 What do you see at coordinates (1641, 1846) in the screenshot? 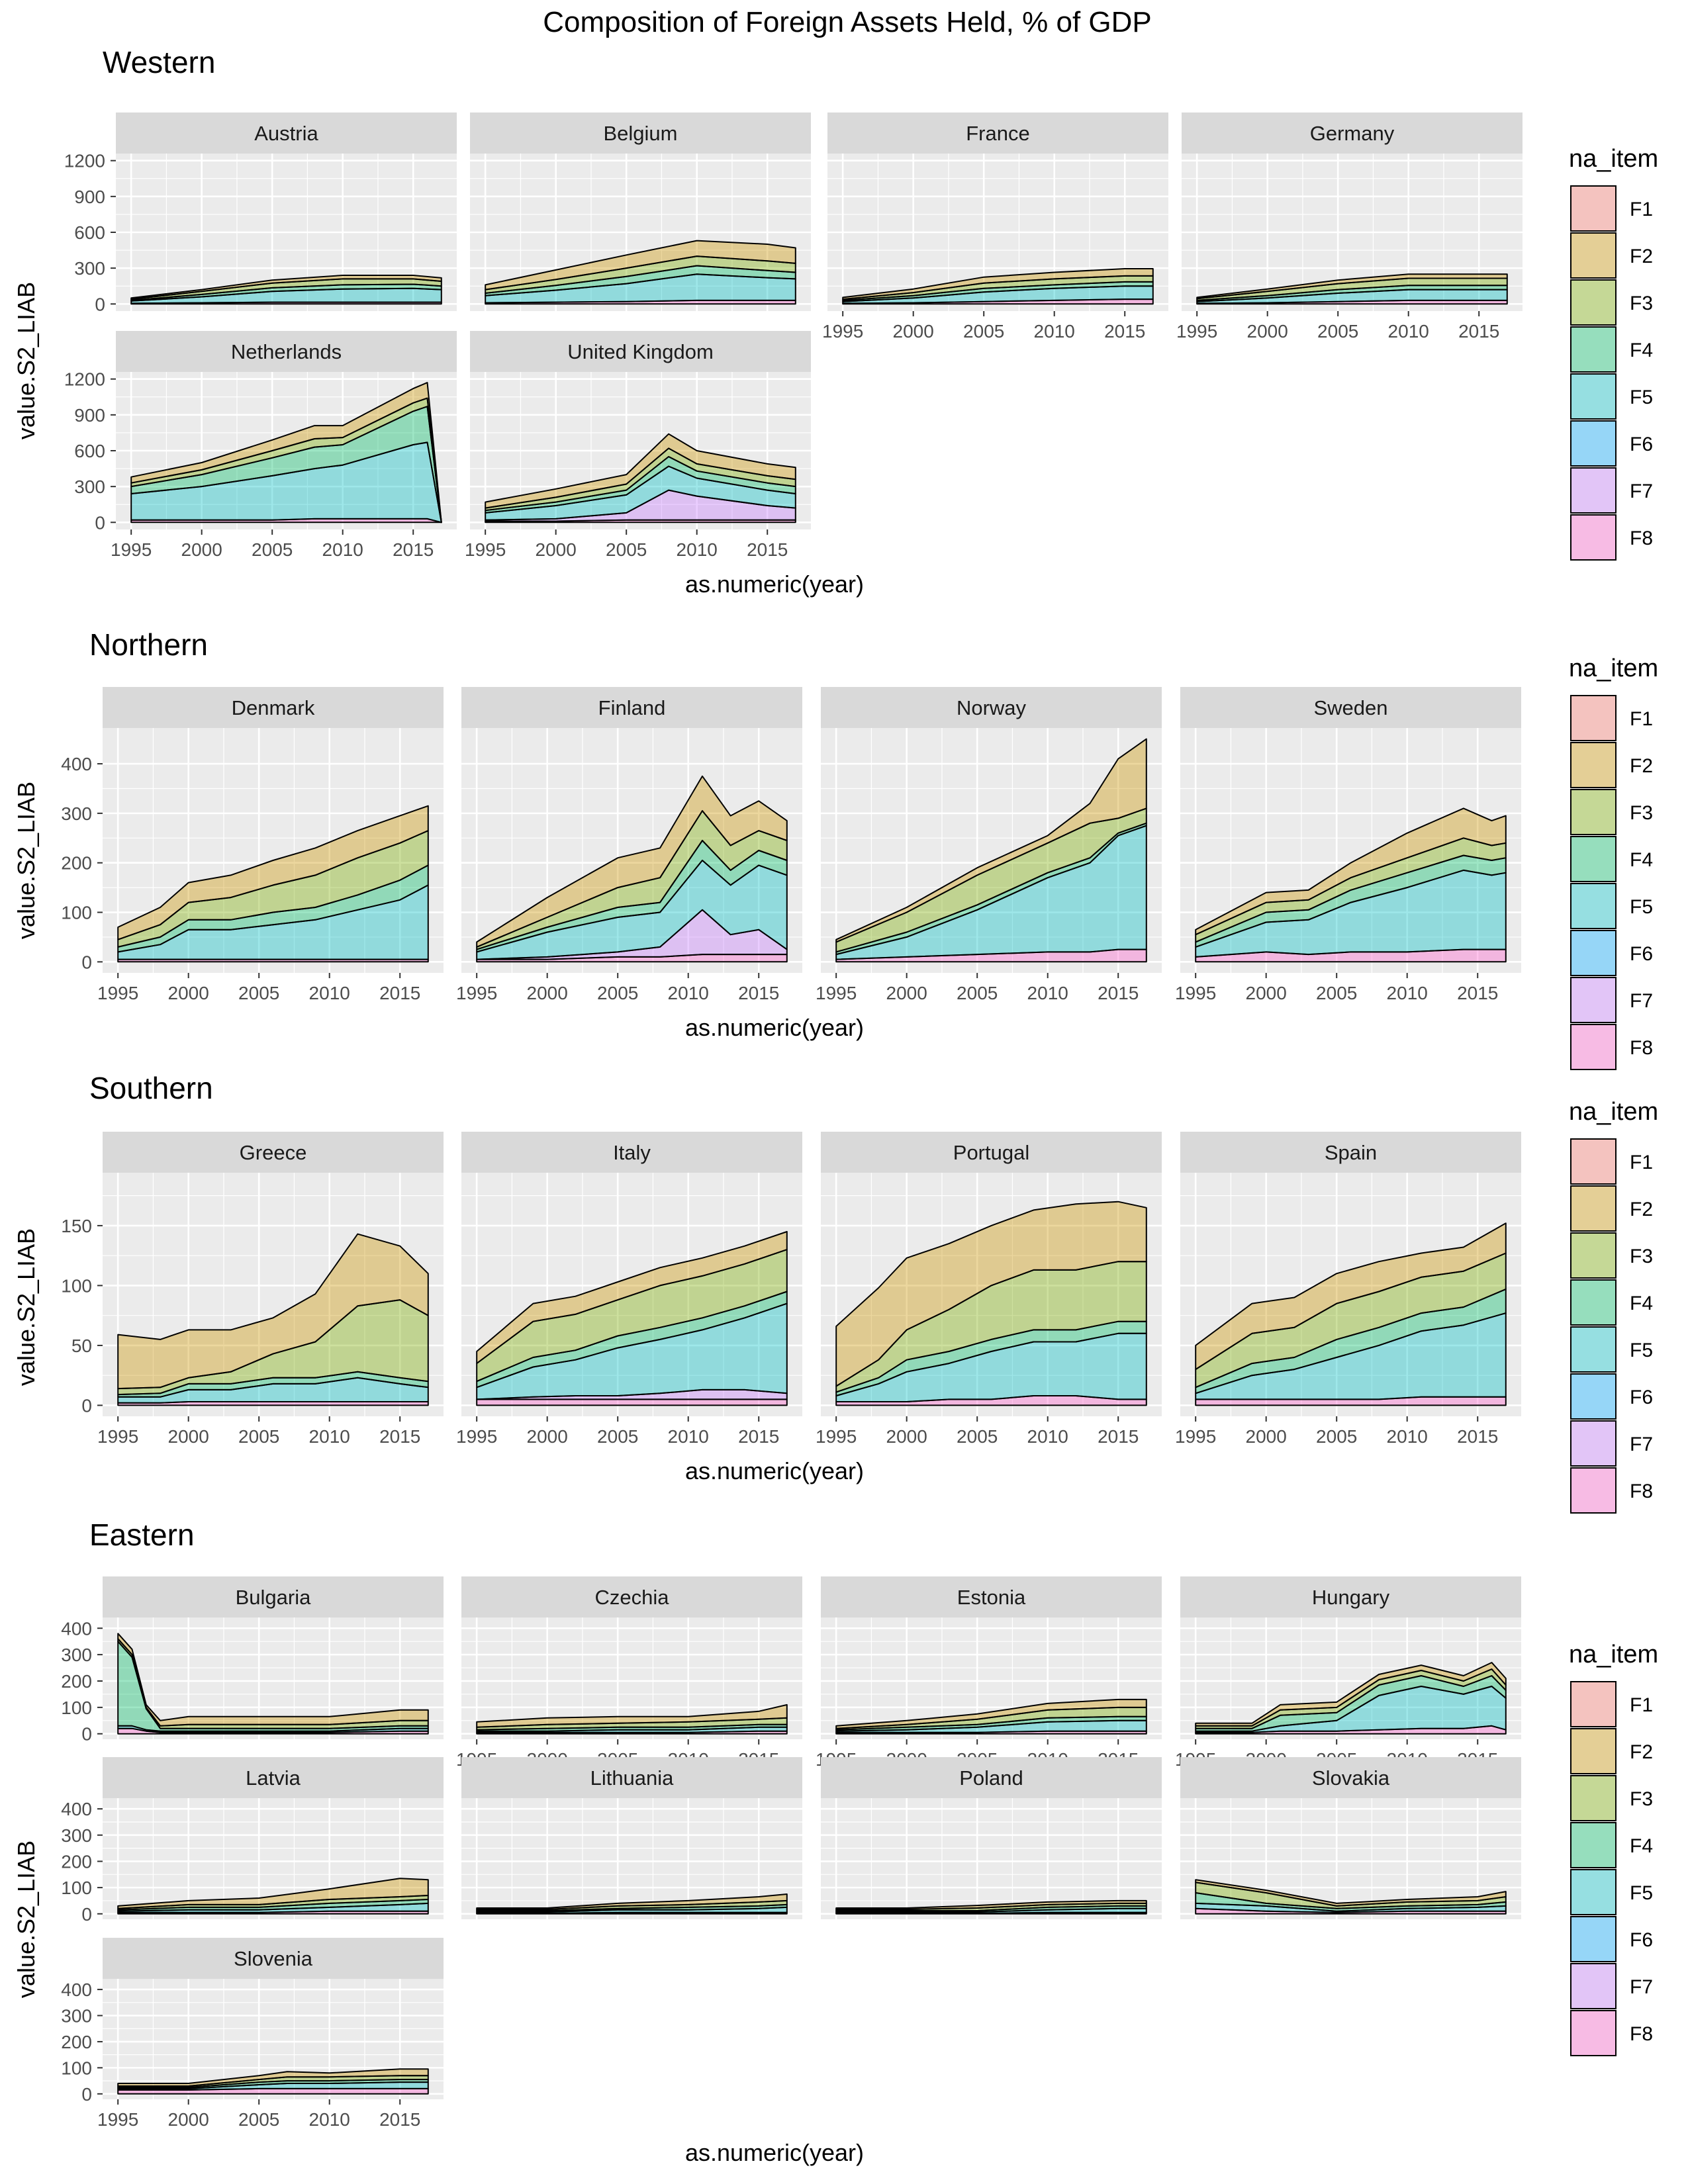
I see `legend-label: F4` at bounding box center [1641, 1846].